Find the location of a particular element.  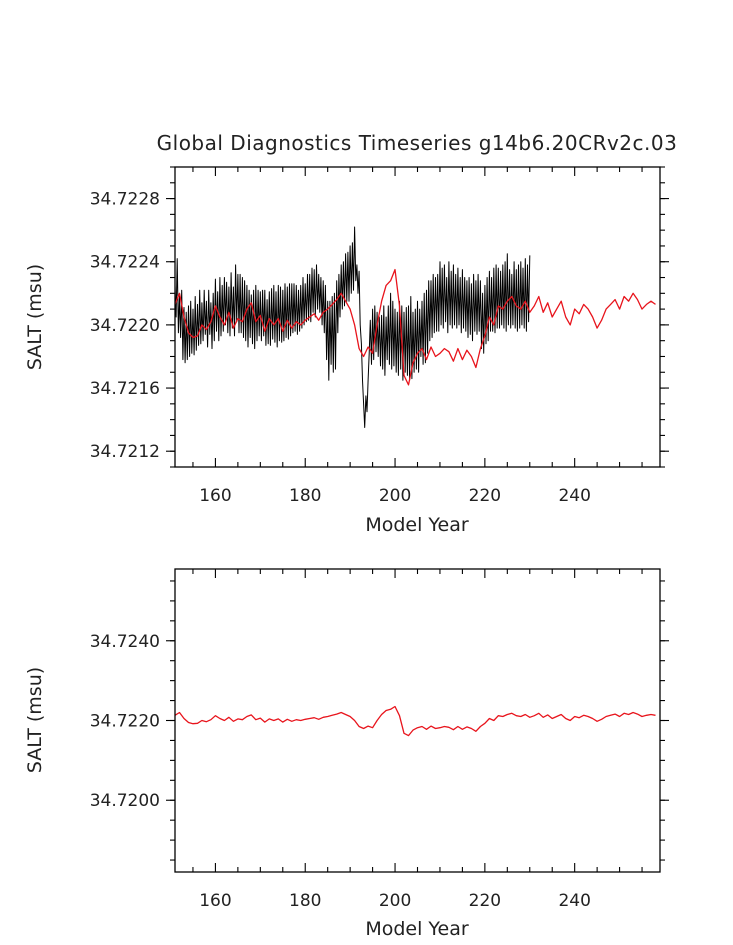

y-tick-label: 34.7212 is located at coordinates (125, 452).